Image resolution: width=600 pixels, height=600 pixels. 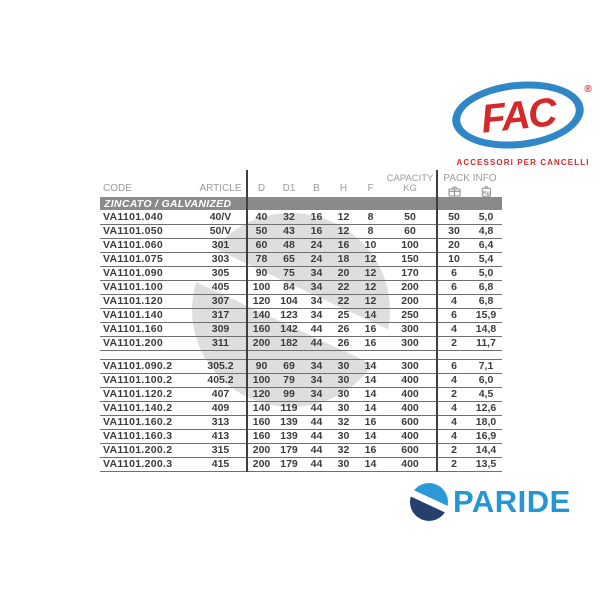 I want to click on section-band-row: ZINCATO / GALVANIZED, so click(x=301, y=203).